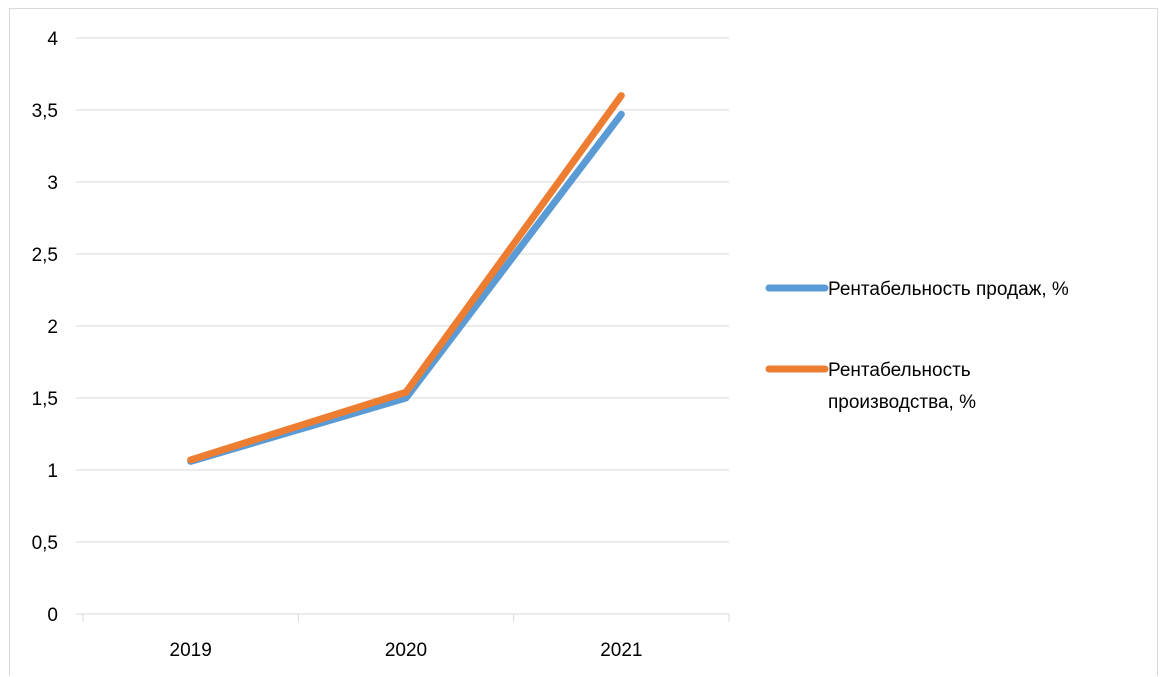  What do you see at coordinates (948, 289) in the screenshot?
I see `legend-label-1: Рентабельность продаж, %` at bounding box center [948, 289].